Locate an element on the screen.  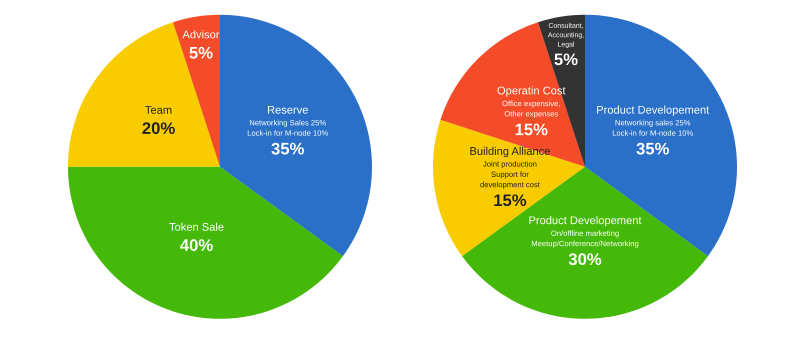
data-label: 40% is located at coordinates (196, 245).